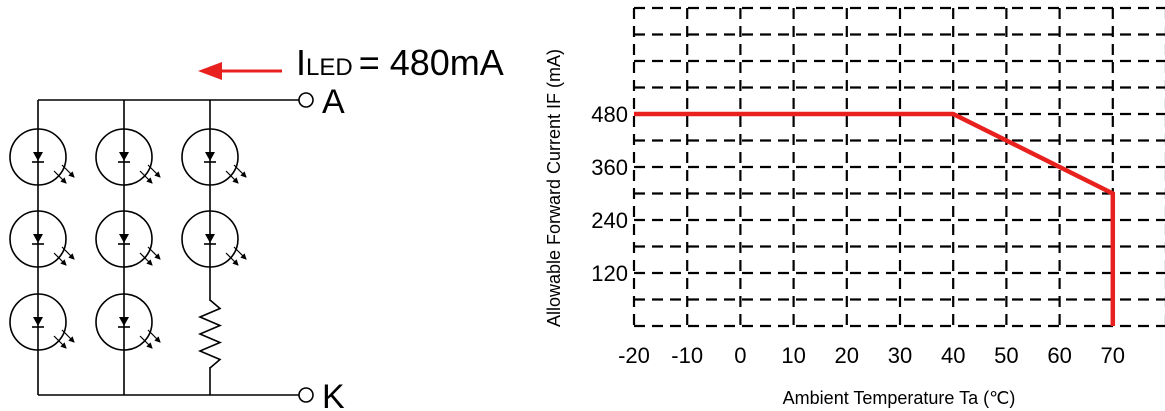 Image resolution: width=1165 pixels, height=411 pixels. Describe the element at coordinates (793, 355) in the screenshot. I see `x-tick-label: 10` at that location.